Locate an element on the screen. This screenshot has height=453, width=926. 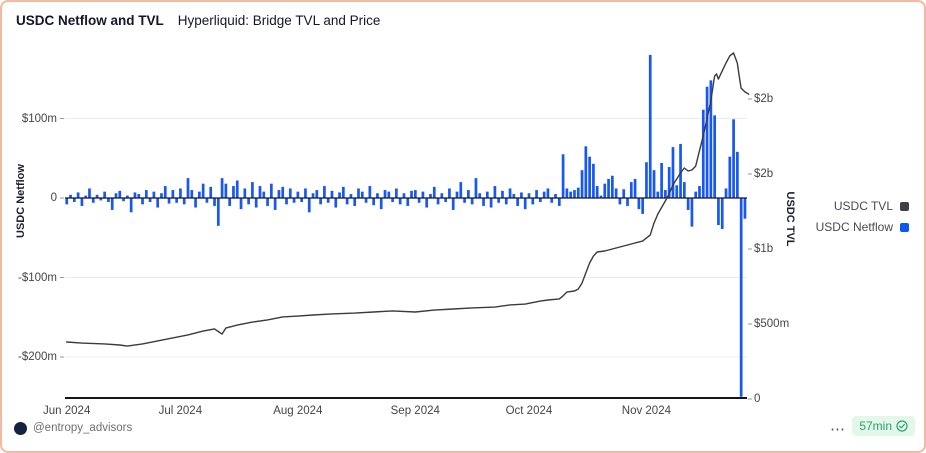
legend-item-usdc-netflow: USDC Netflow is located at coordinates (862, 227).